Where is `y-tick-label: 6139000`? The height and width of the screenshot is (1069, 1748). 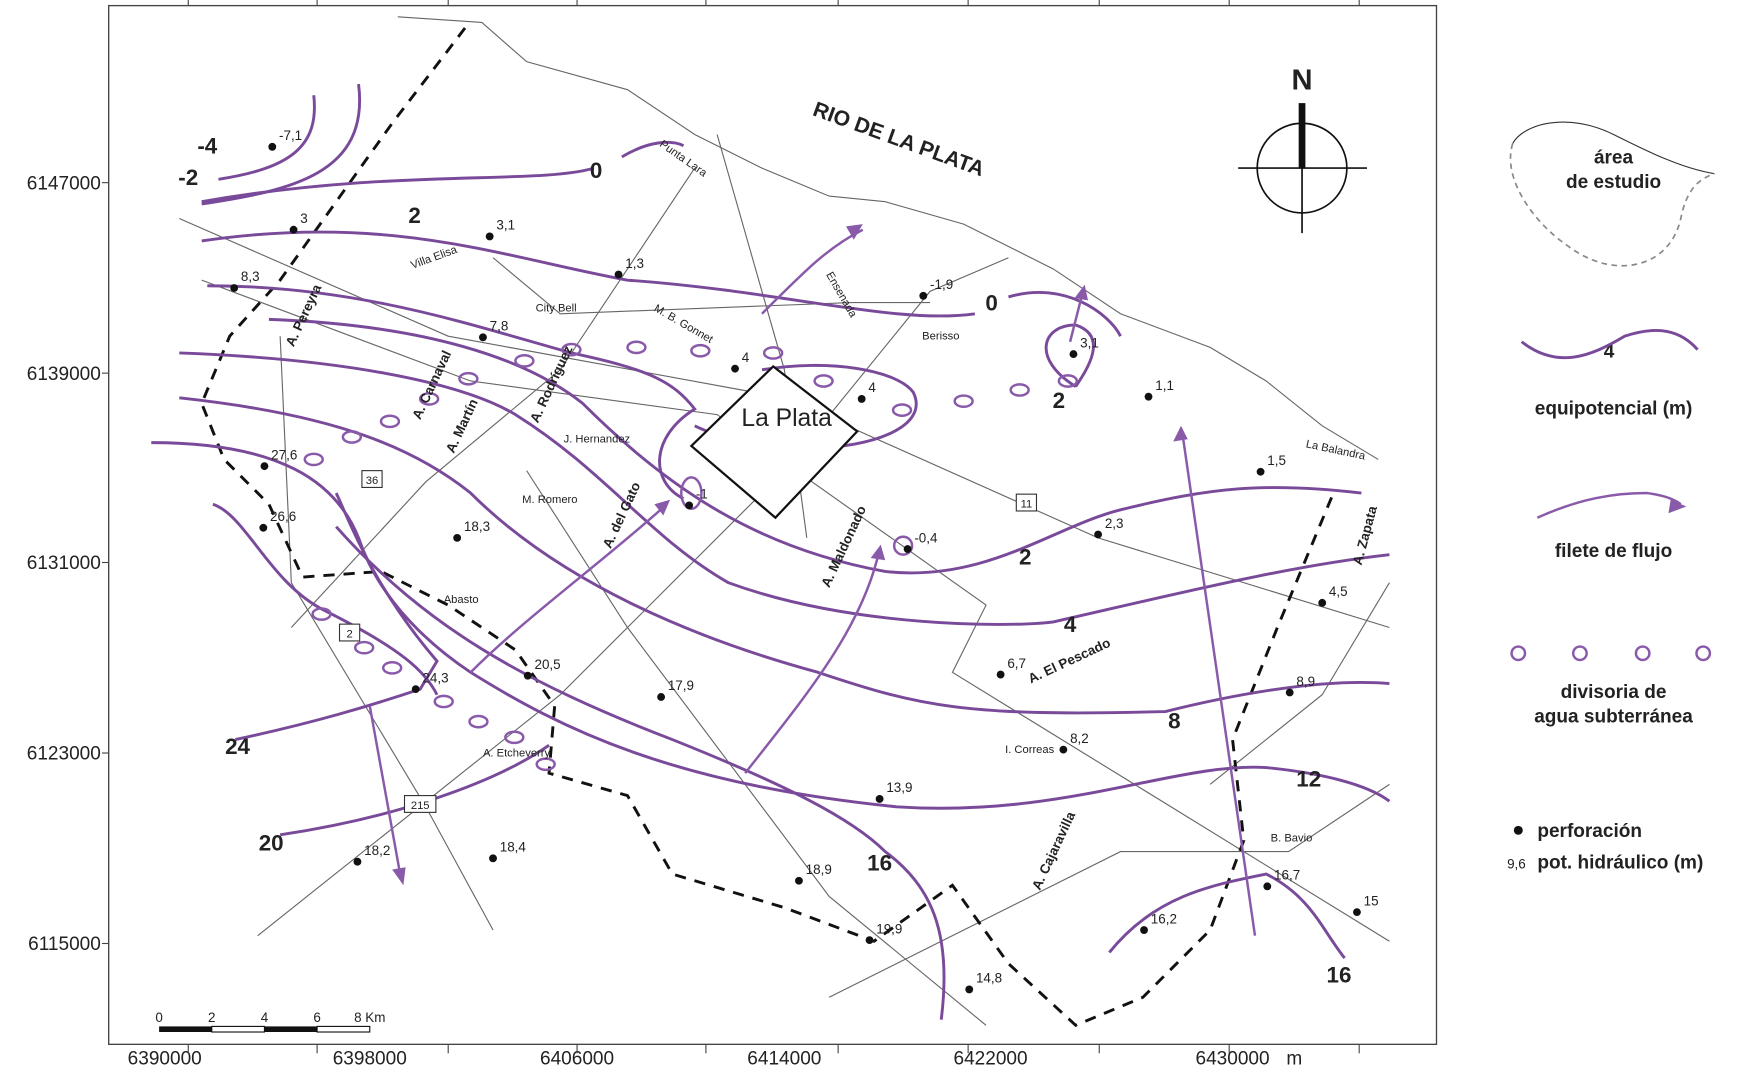 y-tick-label: 6139000 is located at coordinates (64, 374).